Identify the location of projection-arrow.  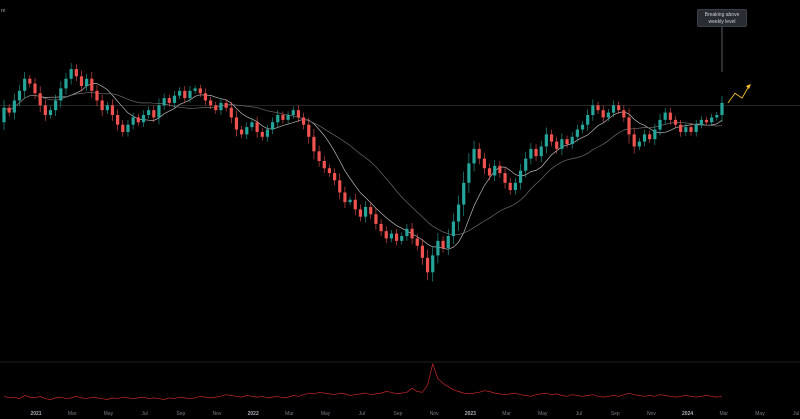
(739, 94).